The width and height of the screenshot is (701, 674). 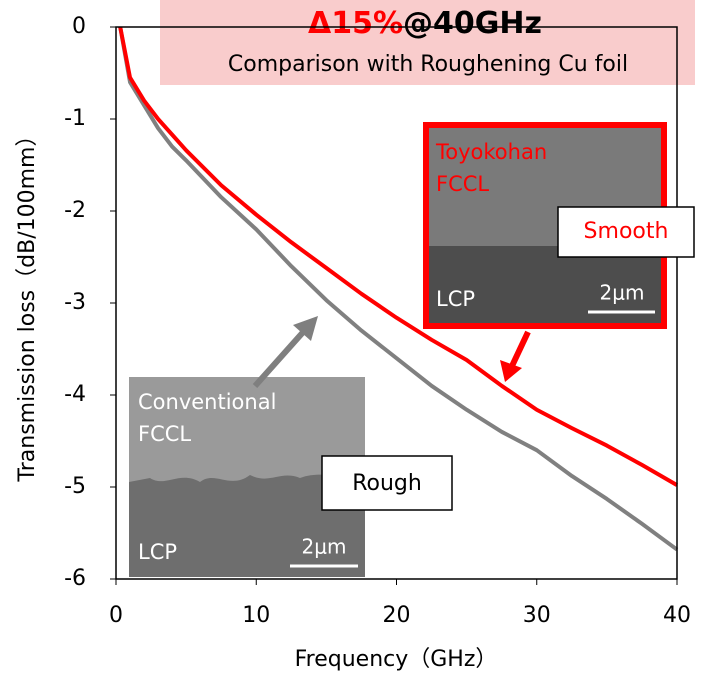 What do you see at coordinates (428, 64) in the screenshot?
I see `subtitle: Comparison with Roughening Cu foil` at bounding box center [428, 64].